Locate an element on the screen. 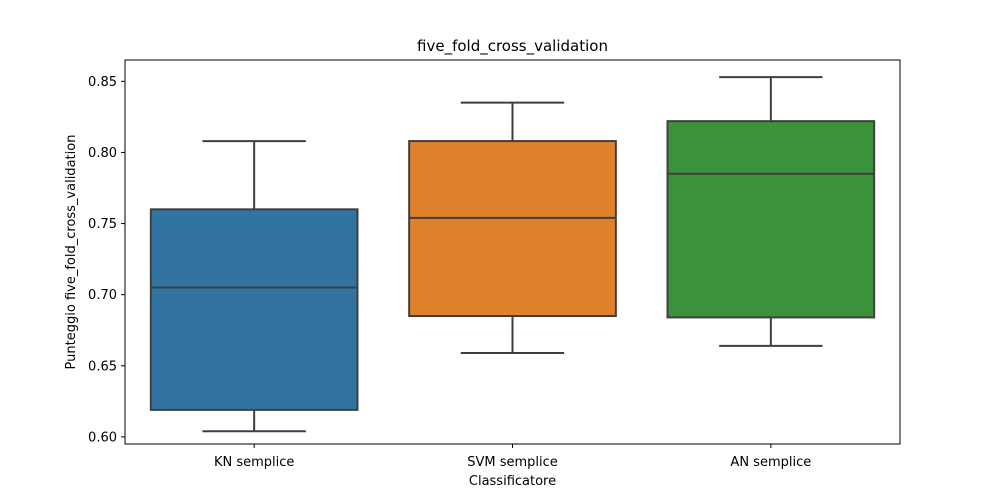 This screenshot has width=1000, height=500. y-tick-label: 0.60 is located at coordinates (102, 437).